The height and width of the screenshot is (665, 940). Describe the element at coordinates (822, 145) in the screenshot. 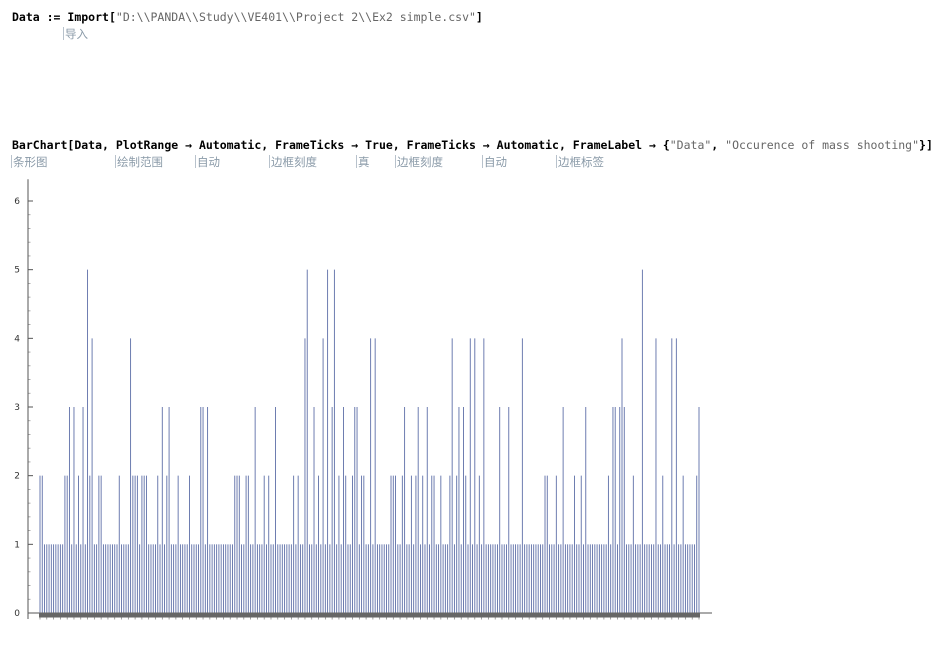

I see `frame-label-occurrence-string: "Occurence of mass shooting"` at that location.